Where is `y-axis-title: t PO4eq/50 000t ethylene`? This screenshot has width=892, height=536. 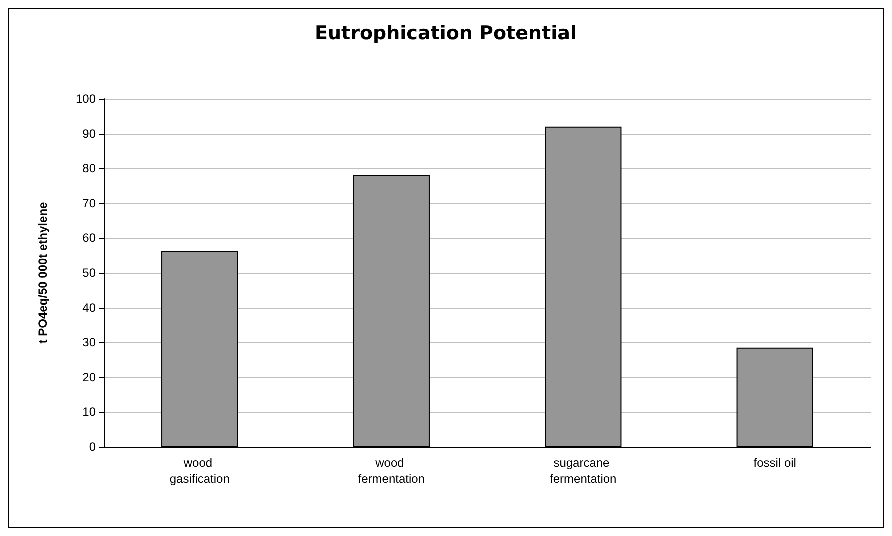
y-axis-title: t PO4eq/50 000t ethylene is located at coordinates (43, 273).